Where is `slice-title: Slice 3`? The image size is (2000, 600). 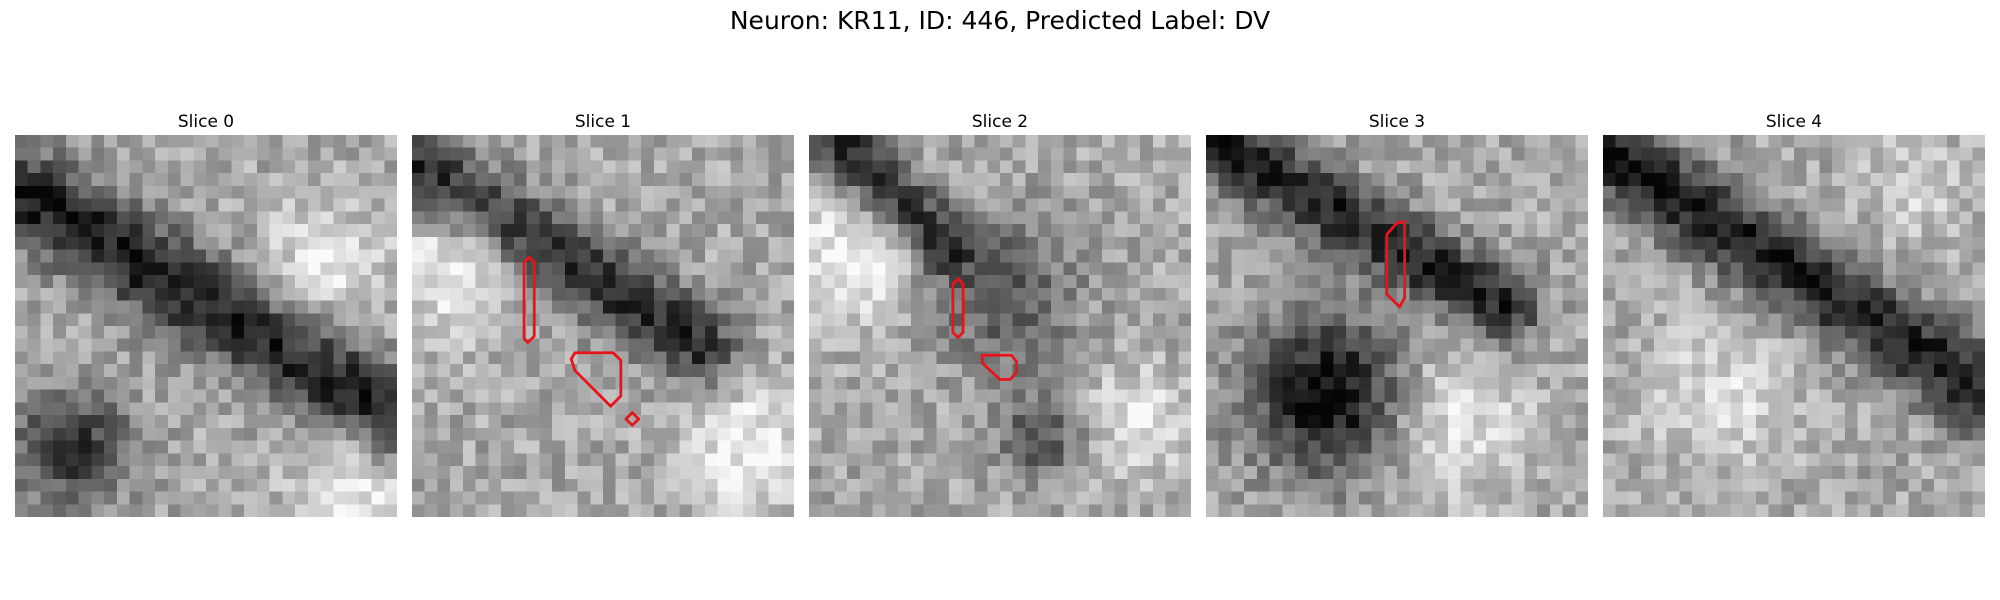
slice-title: Slice 3 is located at coordinates (1397, 122).